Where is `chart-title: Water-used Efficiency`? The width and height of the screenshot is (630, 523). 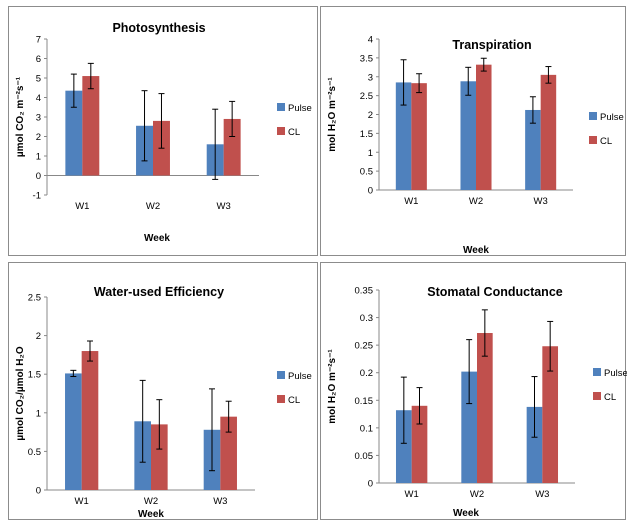 chart-title: Water-used Efficiency is located at coordinates (159, 292).